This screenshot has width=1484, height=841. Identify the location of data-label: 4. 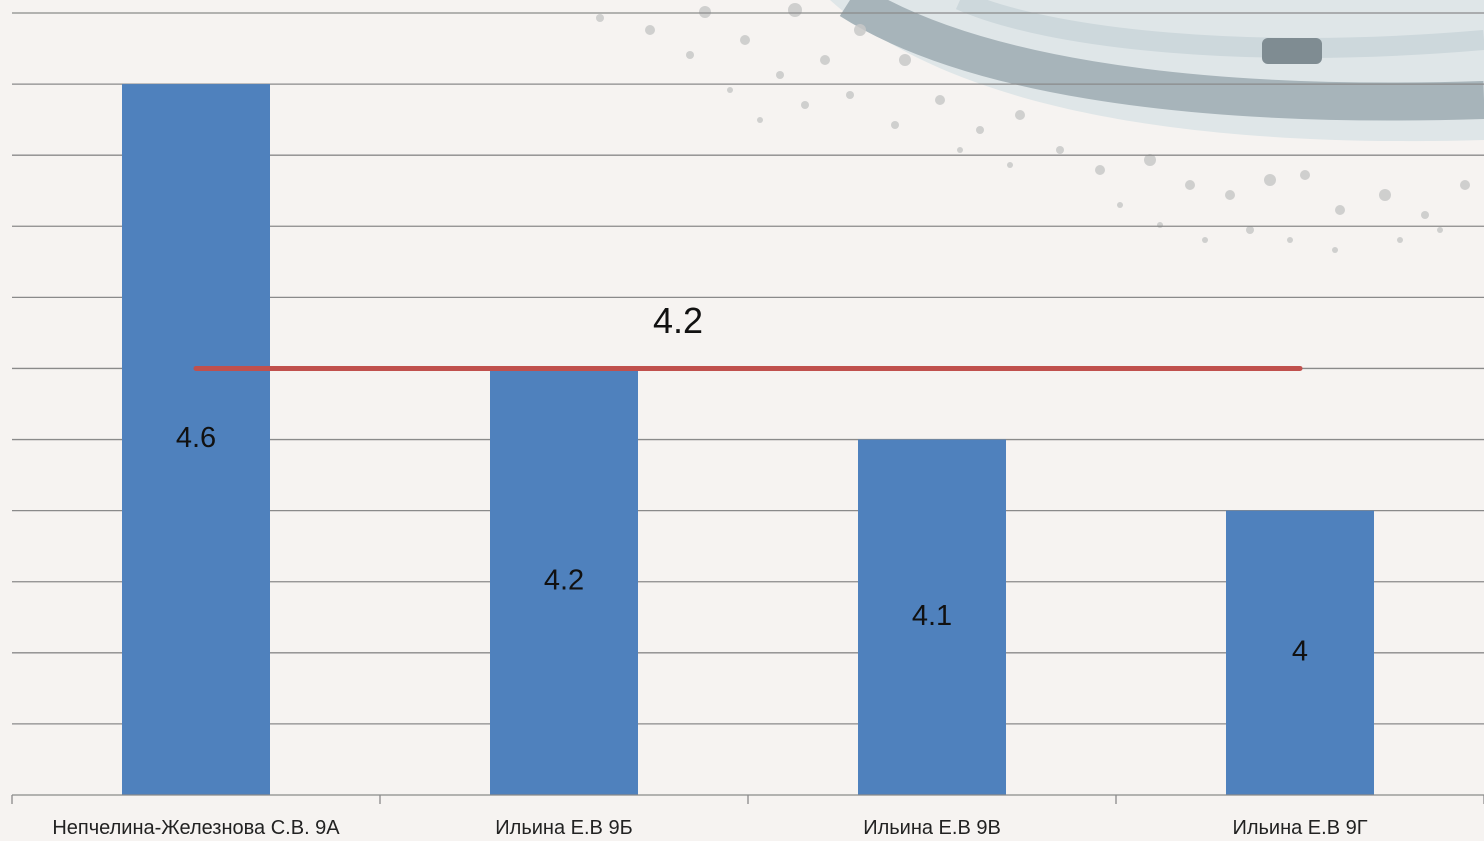
(1300, 651).